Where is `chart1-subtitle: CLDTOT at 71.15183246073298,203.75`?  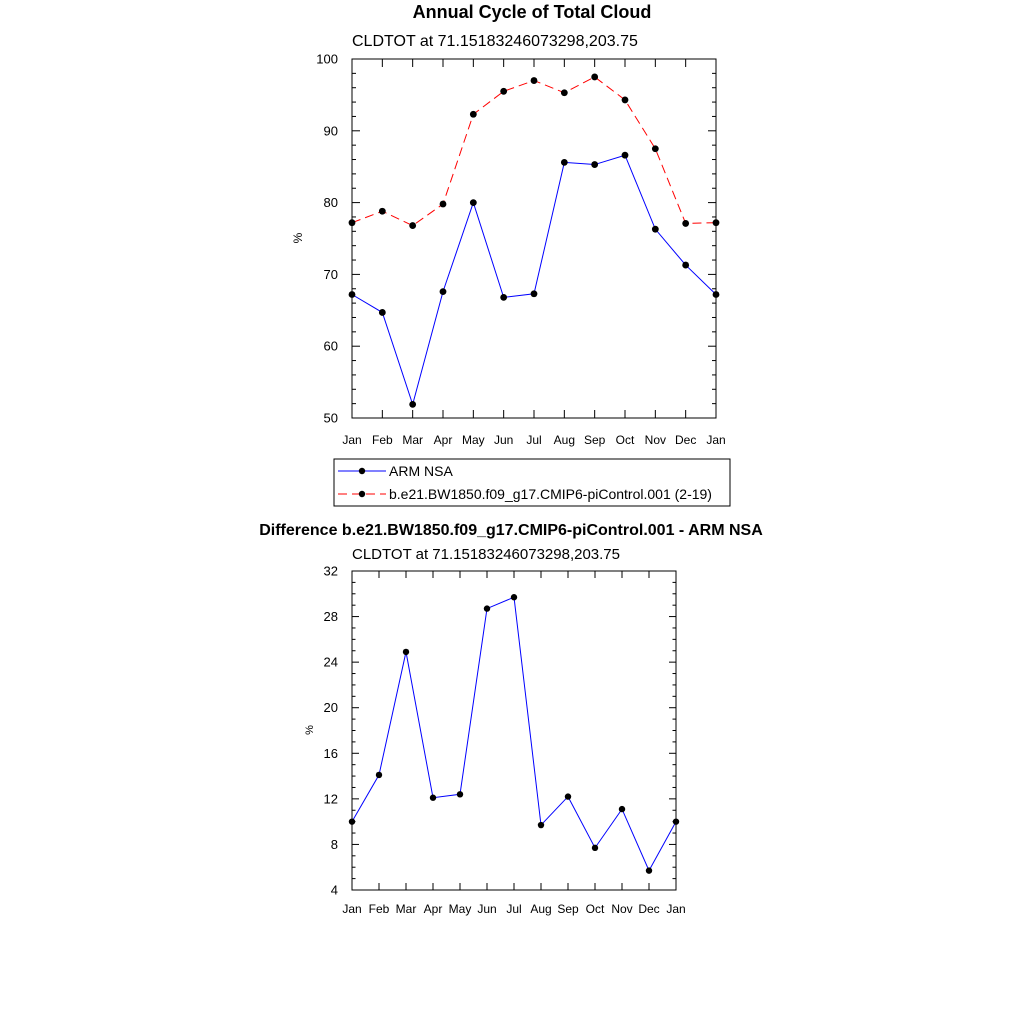 chart1-subtitle: CLDTOT at 71.15183246073298,203.75 is located at coordinates (495, 41).